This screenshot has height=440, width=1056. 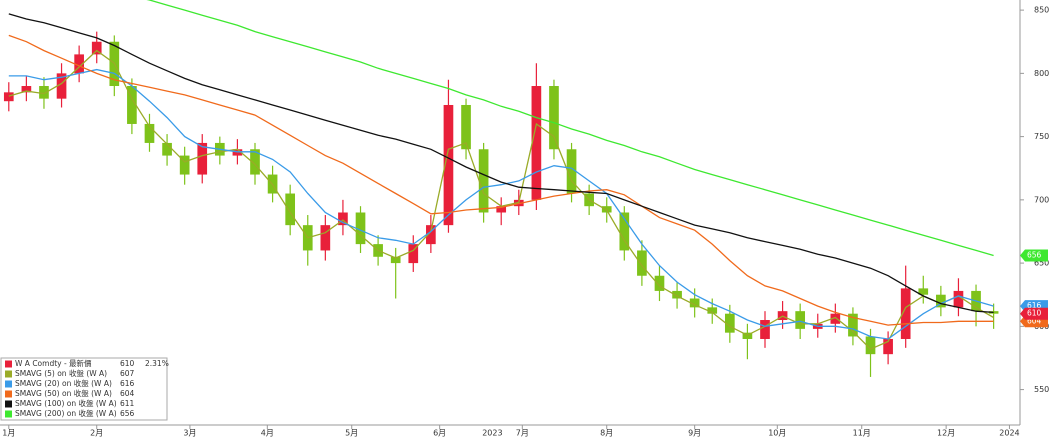 I want to click on legend-label: SMAVG (5) on 收盤 (W A), so click(x=61, y=373).